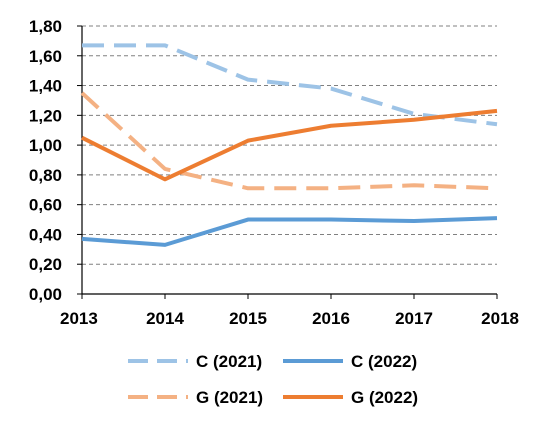 This screenshot has height=426, width=545. I want to click on y-tick-label: 0,00, so click(45, 294).